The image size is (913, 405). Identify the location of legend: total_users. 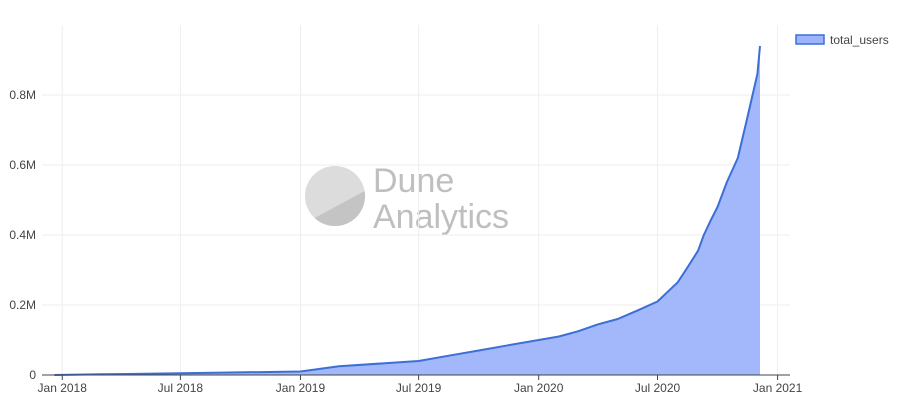
(842, 40).